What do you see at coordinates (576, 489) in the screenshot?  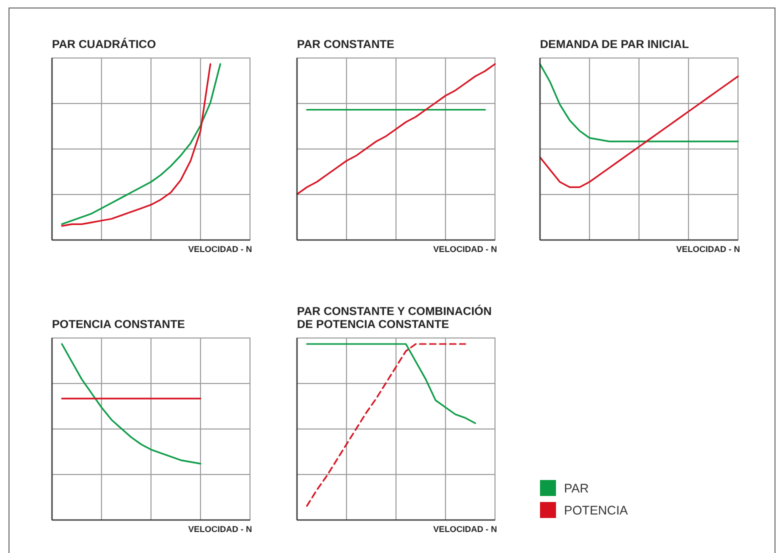 I see `legend-label: PAR` at bounding box center [576, 489].